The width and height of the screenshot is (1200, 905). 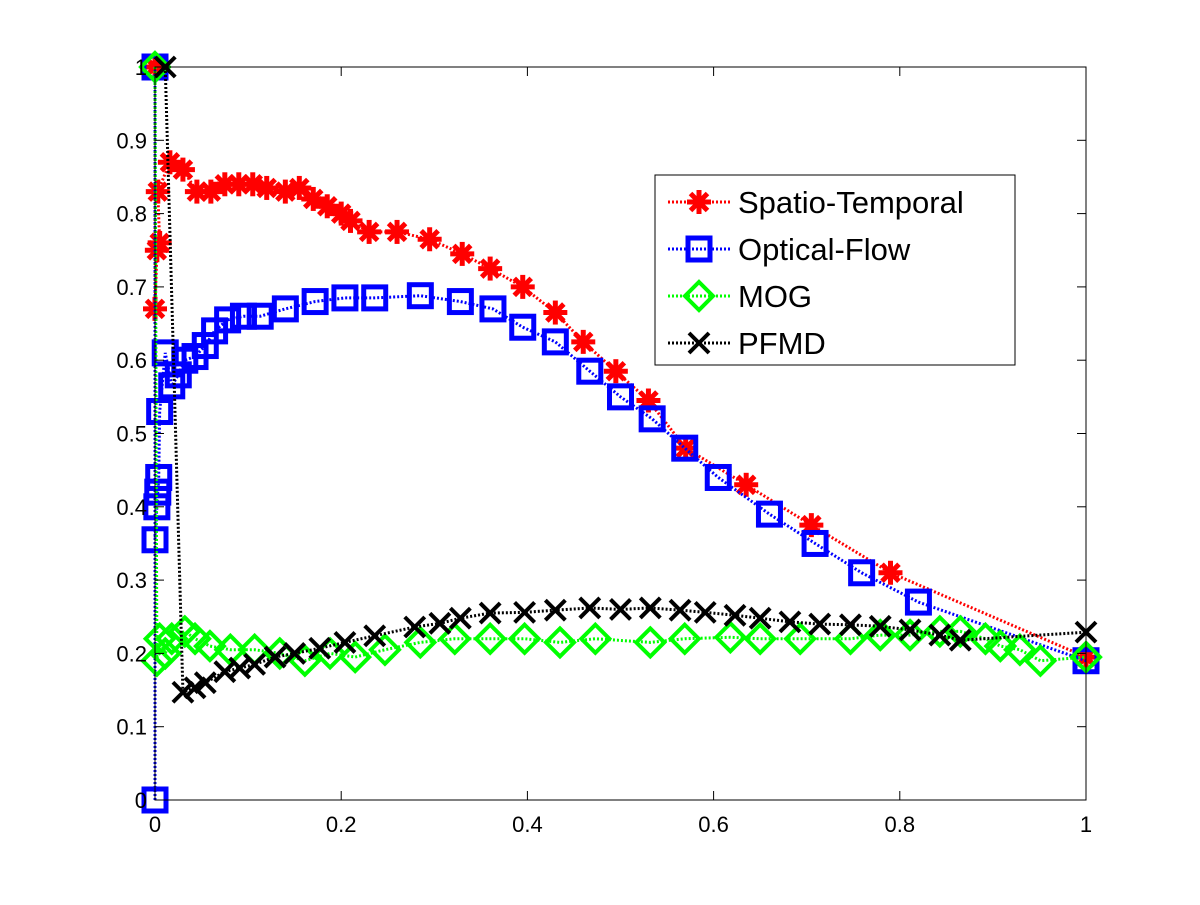 What do you see at coordinates (1086, 824) in the screenshot?
I see `x-tick-label: 1` at bounding box center [1086, 824].